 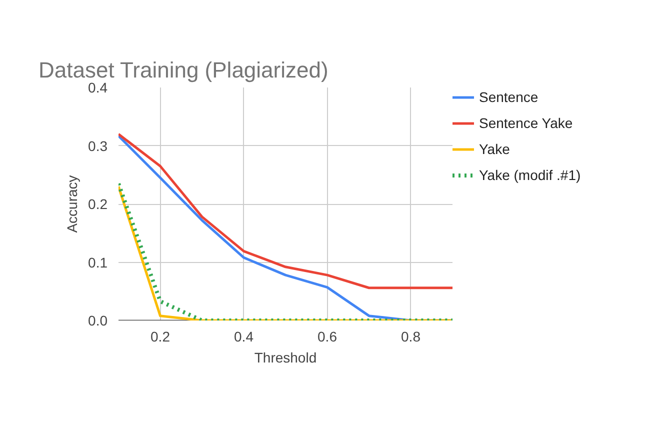 What do you see at coordinates (526, 123) in the screenshot?
I see `legend-label: Sentence Yake` at bounding box center [526, 123].